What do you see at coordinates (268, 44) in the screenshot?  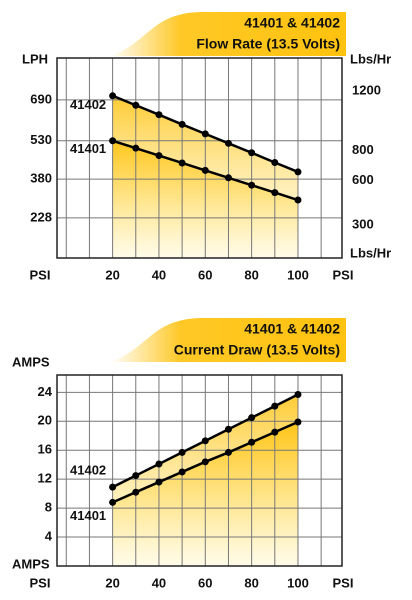 I see `chart-subtitle: Flow Rate (13.5 Volts)` at bounding box center [268, 44].